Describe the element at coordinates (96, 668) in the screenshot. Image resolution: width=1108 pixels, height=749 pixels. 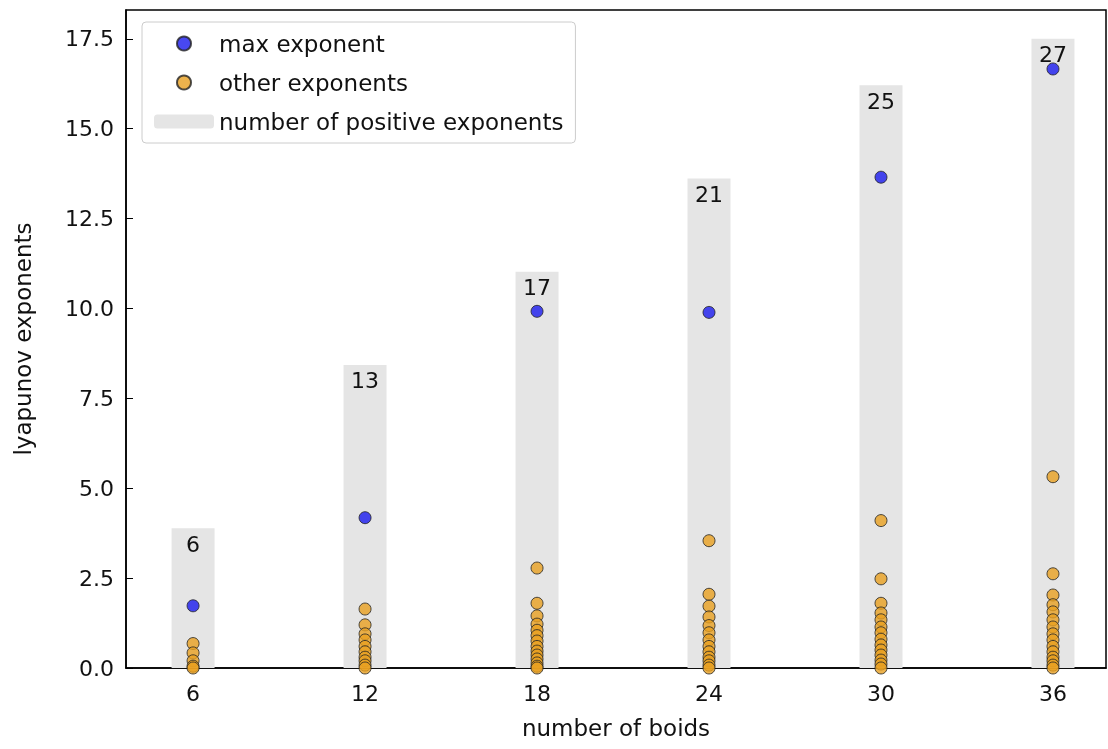
I see `y-tick-label: 0.0` at that location.